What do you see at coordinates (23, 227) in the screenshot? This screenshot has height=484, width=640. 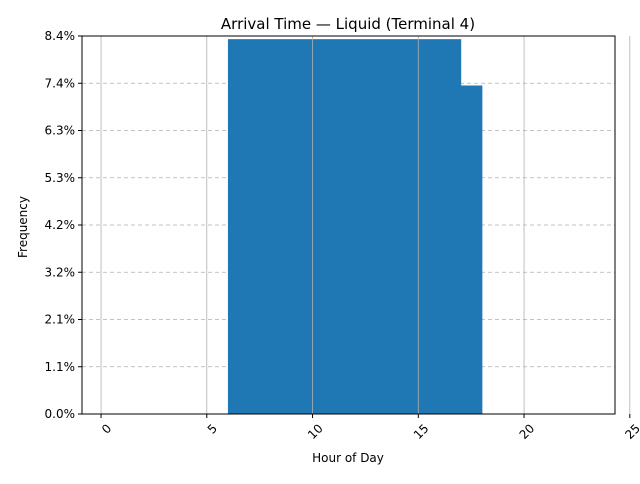 I see `y-axis-label: Frequency` at bounding box center [23, 227].